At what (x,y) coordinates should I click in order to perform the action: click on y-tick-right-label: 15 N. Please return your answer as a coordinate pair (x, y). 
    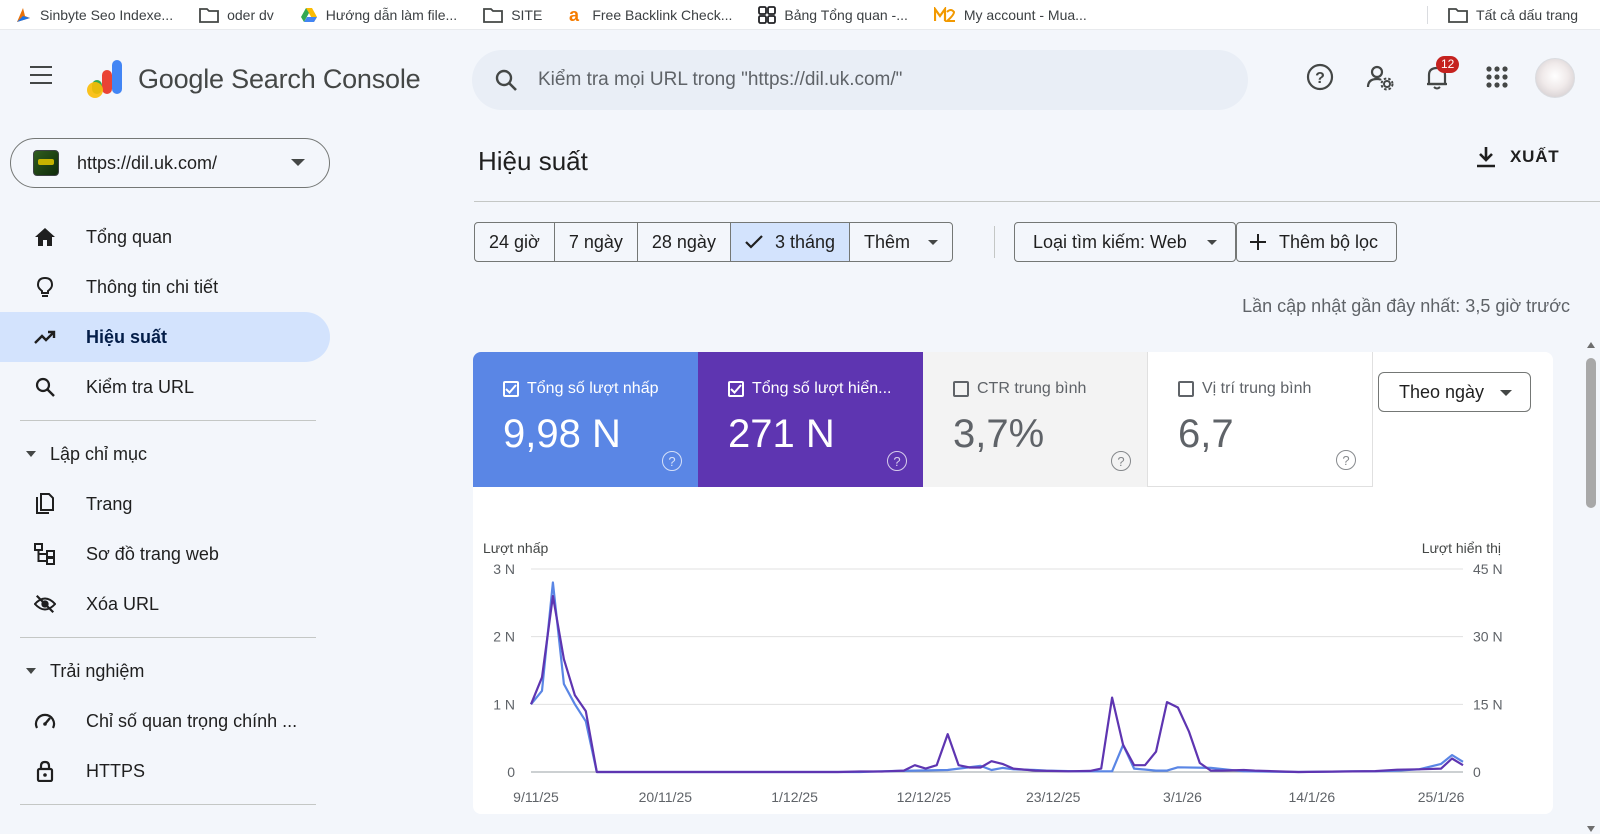
    Looking at the image, I should click on (1488, 704).